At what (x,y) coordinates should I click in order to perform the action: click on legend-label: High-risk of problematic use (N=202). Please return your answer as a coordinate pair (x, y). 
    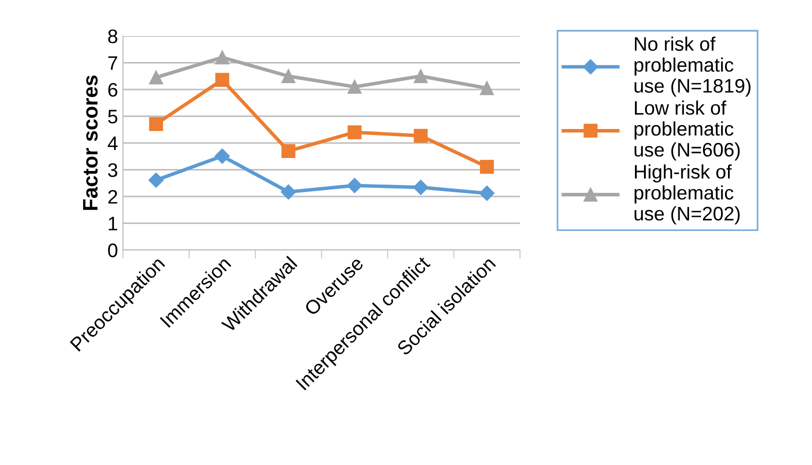
    Looking at the image, I should click on (687, 194).